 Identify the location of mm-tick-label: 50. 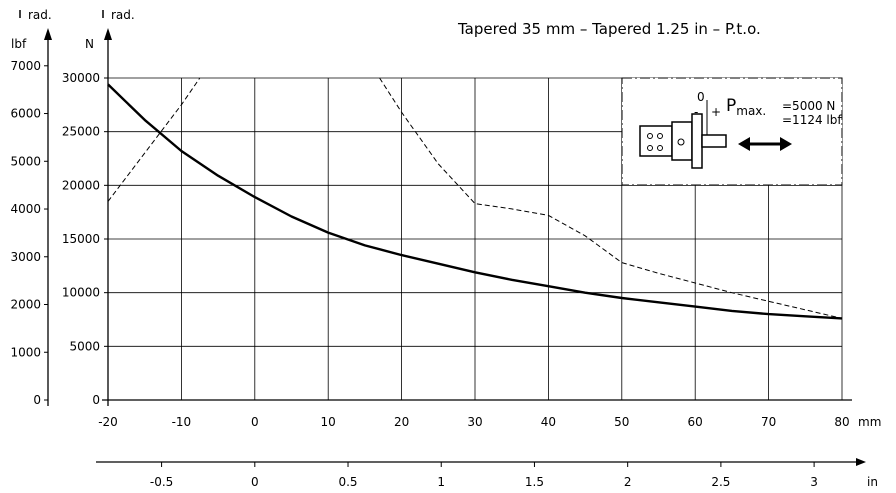
(621, 422).